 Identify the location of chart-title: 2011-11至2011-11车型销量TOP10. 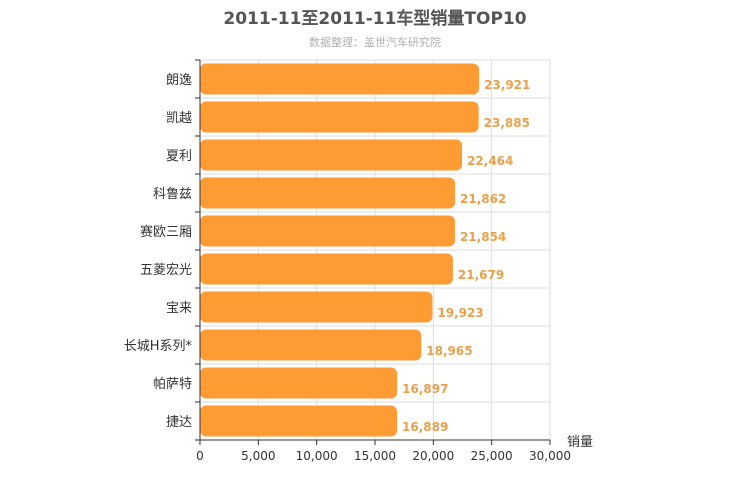
(374, 18).